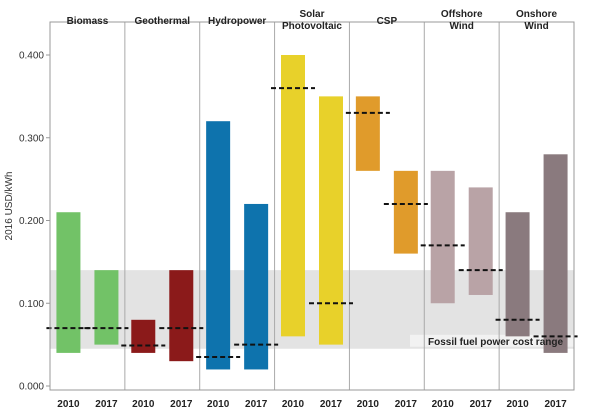  What do you see at coordinates (495, 342) in the screenshot?
I see `fossil-band-label: Fossil fuel power cost range` at bounding box center [495, 342].